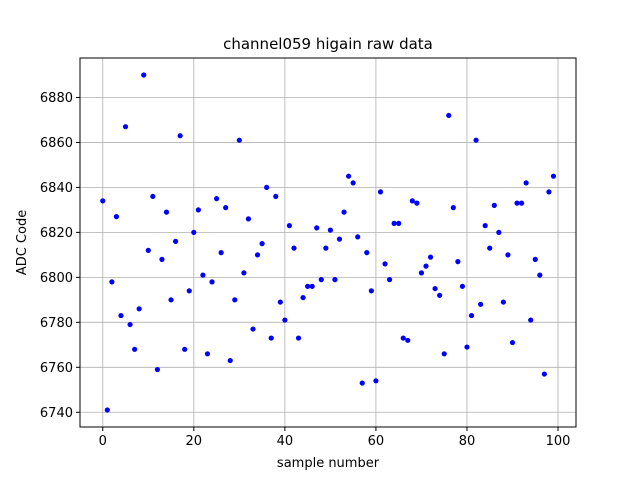 Image resolution: width=640 pixels, height=480 pixels. Describe the element at coordinates (328, 463) in the screenshot. I see `x-axis-label: sample number` at that location.